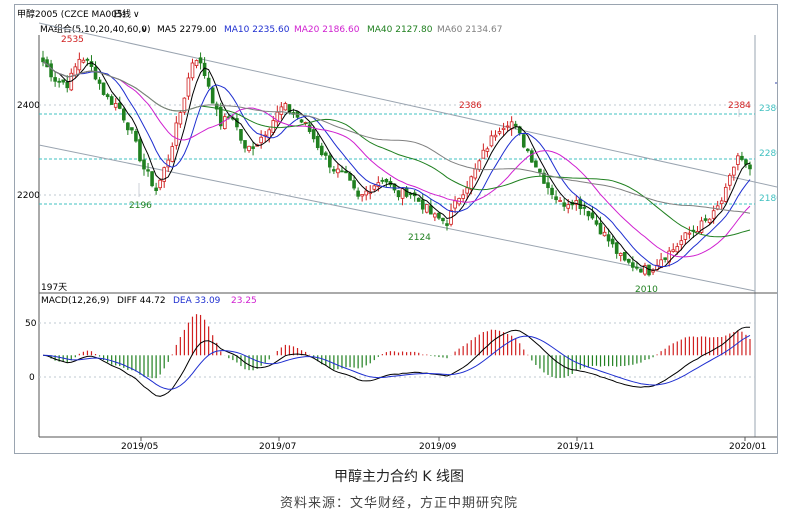  What do you see at coordinates (140, 206) in the screenshot?
I see `annotation-low-2196: 2196` at bounding box center [140, 206].